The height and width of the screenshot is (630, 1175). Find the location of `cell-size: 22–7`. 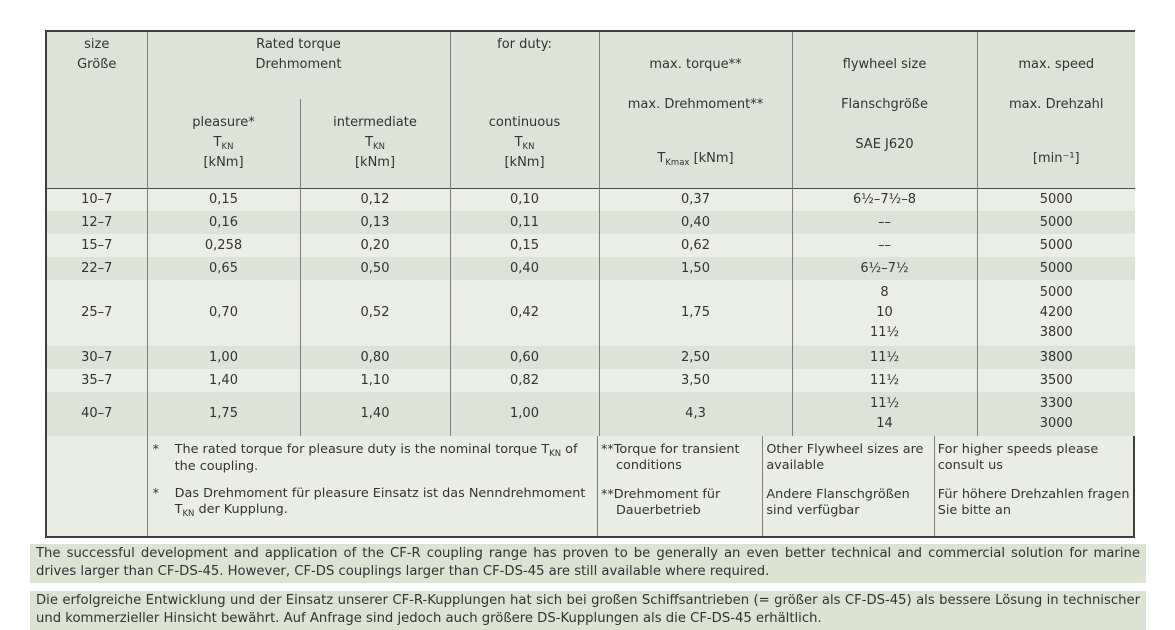

cell-size: 22–7 is located at coordinates (97, 268).